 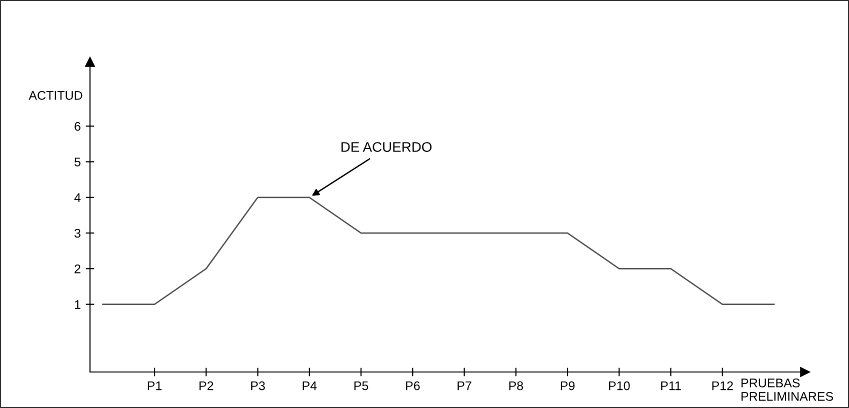 I want to click on x-tick-label: P2, so click(x=207, y=385).